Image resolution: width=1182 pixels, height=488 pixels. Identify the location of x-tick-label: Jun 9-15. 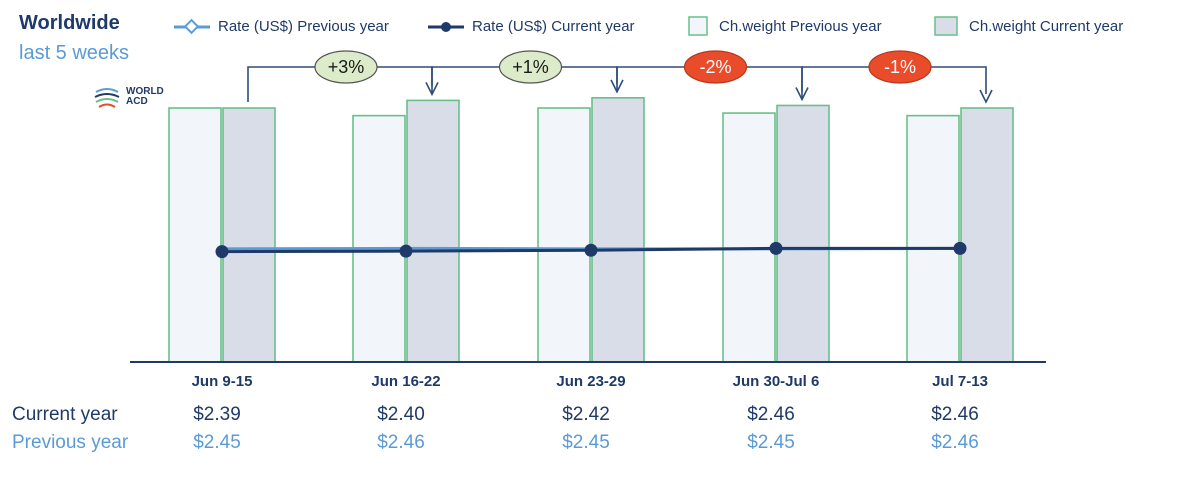
(222, 381).